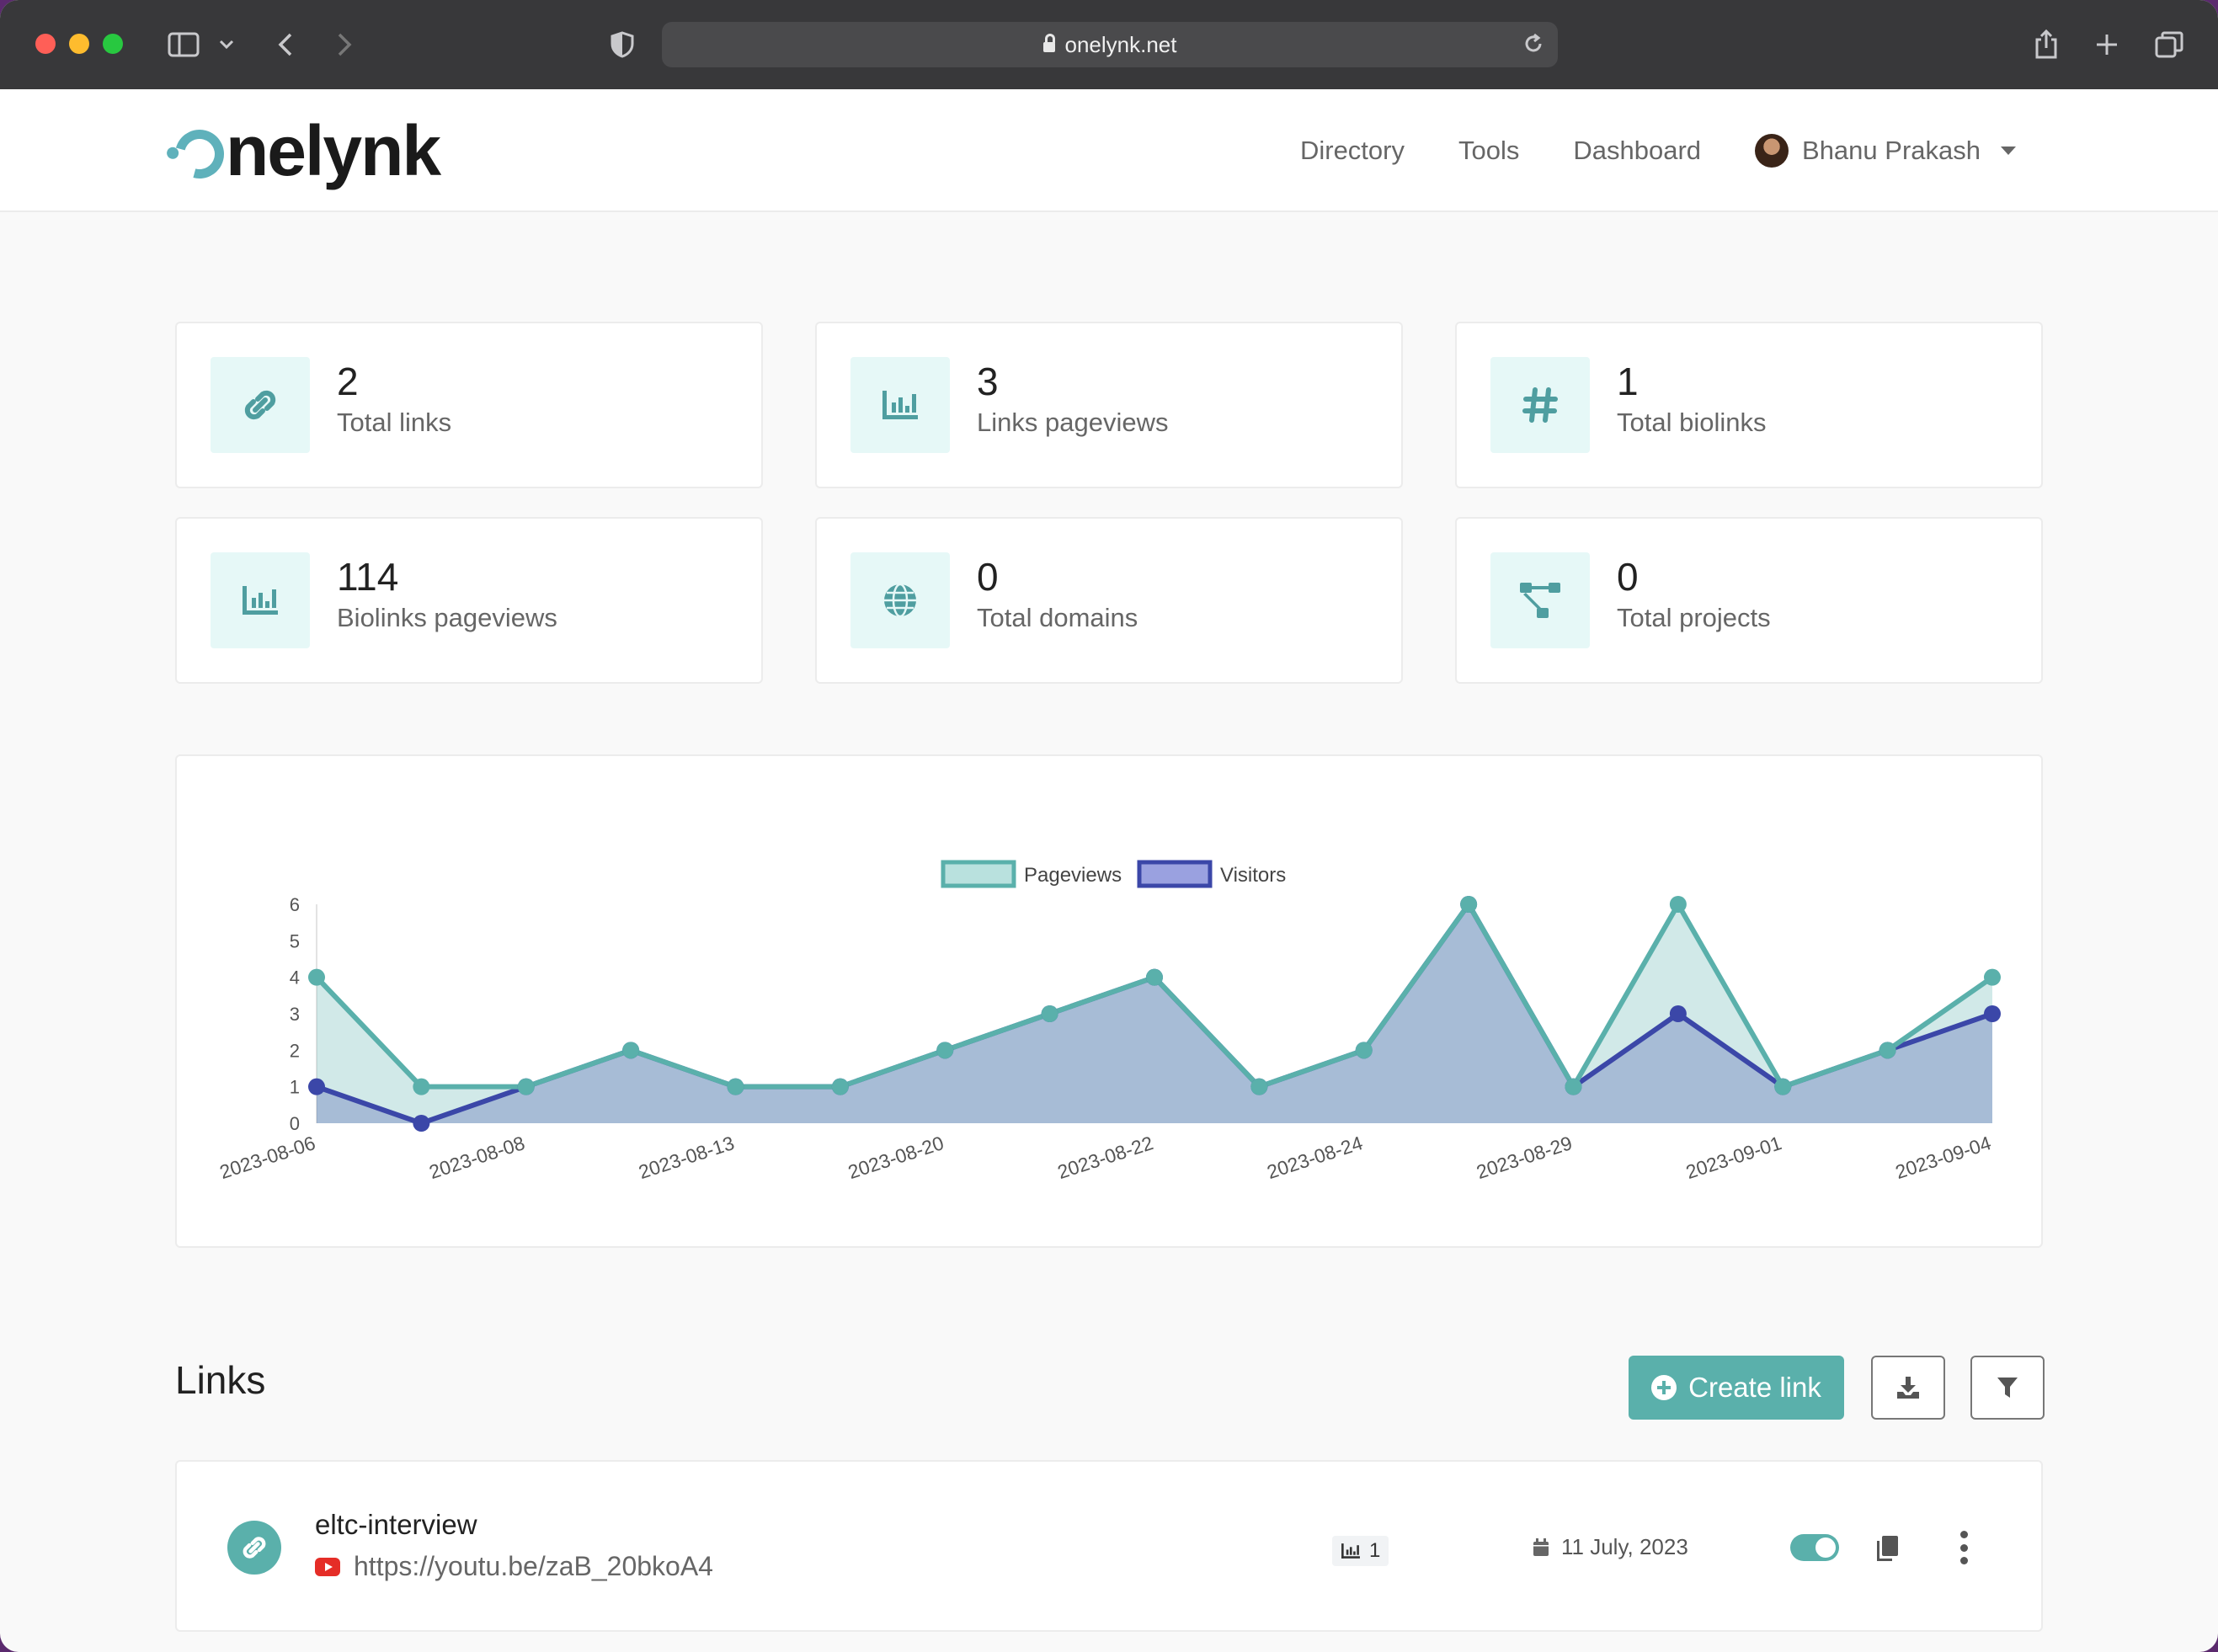 The width and height of the screenshot is (2218, 1652). What do you see at coordinates (1048, 43) in the screenshot?
I see `lock-icon` at bounding box center [1048, 43].